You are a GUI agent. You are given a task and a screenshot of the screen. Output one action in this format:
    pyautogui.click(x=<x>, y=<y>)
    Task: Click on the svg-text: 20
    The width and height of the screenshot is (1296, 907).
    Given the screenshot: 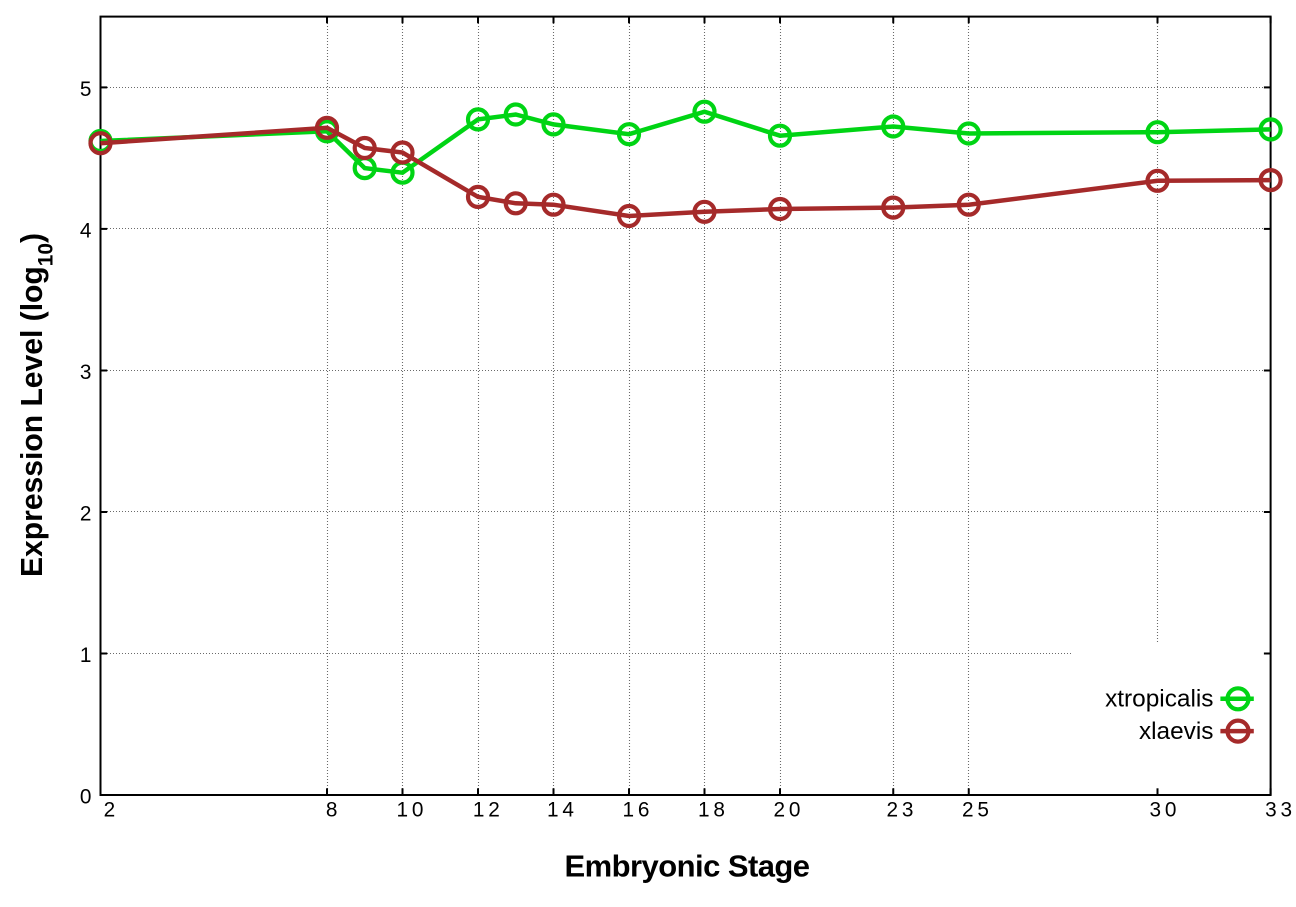 What is the action you would take?
    pyautogui.click(x=789, y=810)
    